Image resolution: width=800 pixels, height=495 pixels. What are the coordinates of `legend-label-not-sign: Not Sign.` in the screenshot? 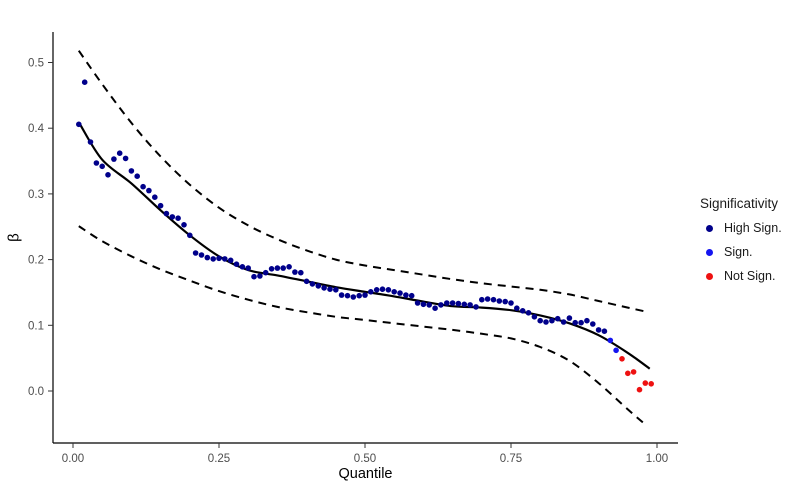 It's located at (750, 276).